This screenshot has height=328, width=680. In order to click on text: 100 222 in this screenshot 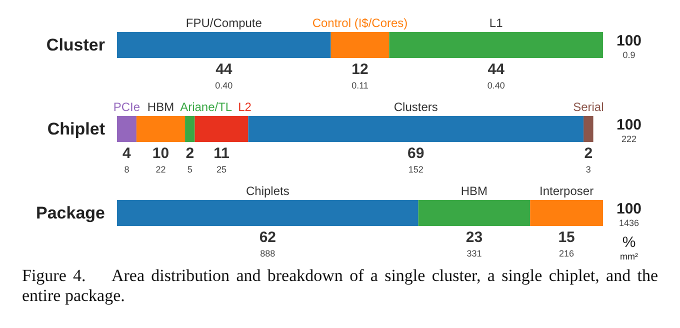, I will do `click(629, 130)`.